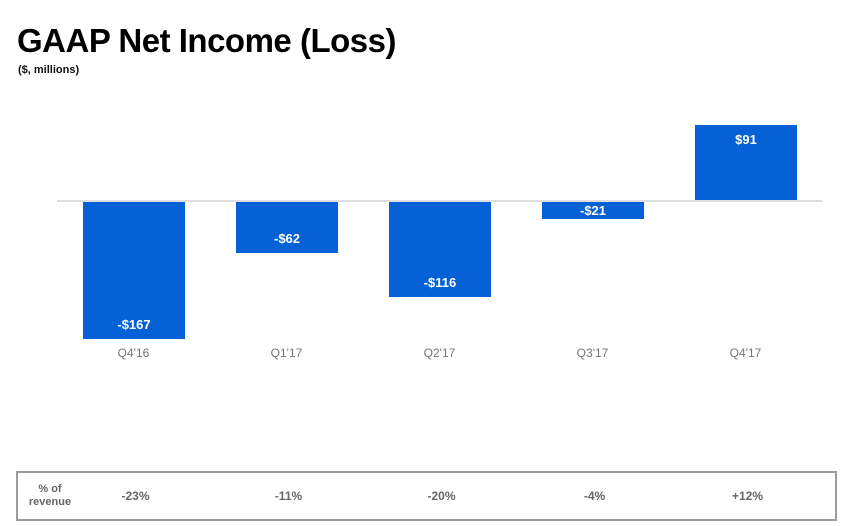 This screenshot has height=526, width=854. I want to click on pct-of-revenue-value-Q4'16: -23%, so click(135, 496).